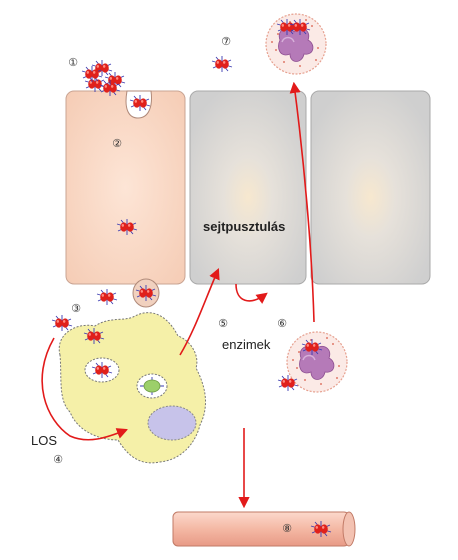  What do you see at coordinates (132, 388) in the screenshot?
I see `macrophage` at bounding box center [132, 388].